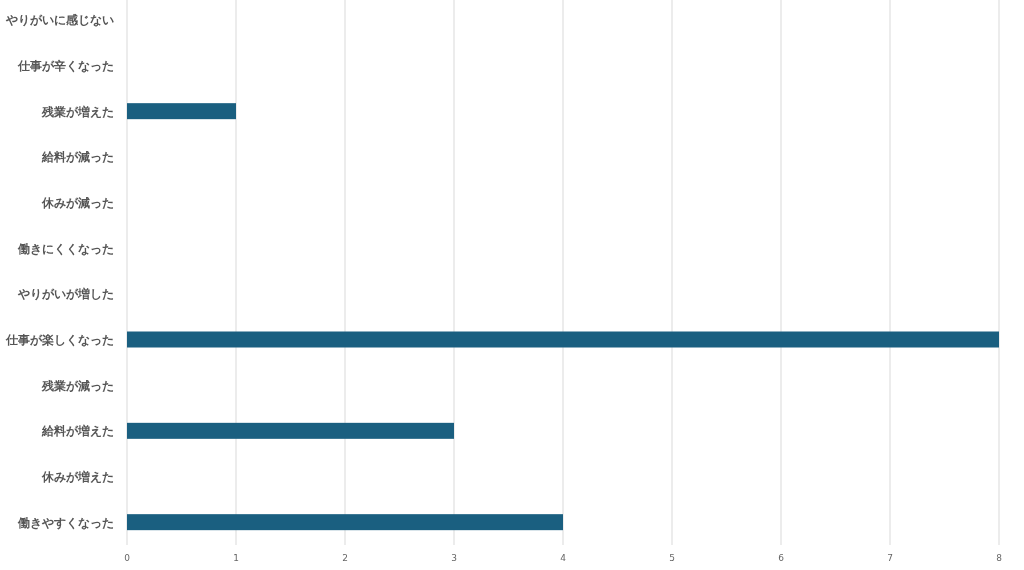  Describe the element at coordinates (77, 385) in the screenshot. I see `y-tick-label: 残業が減った` at that location.